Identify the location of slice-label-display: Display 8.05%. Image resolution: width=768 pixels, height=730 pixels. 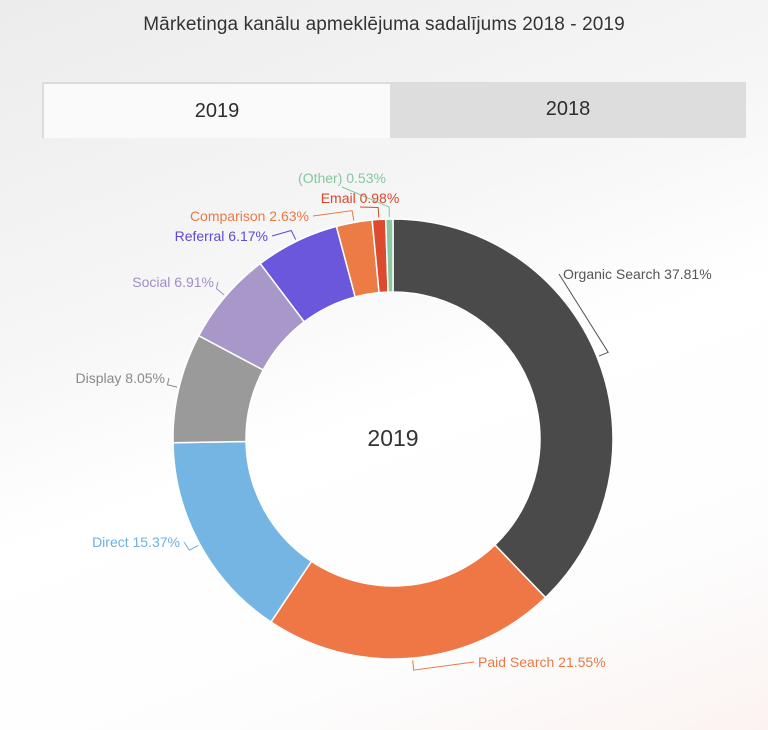
(121, 378).